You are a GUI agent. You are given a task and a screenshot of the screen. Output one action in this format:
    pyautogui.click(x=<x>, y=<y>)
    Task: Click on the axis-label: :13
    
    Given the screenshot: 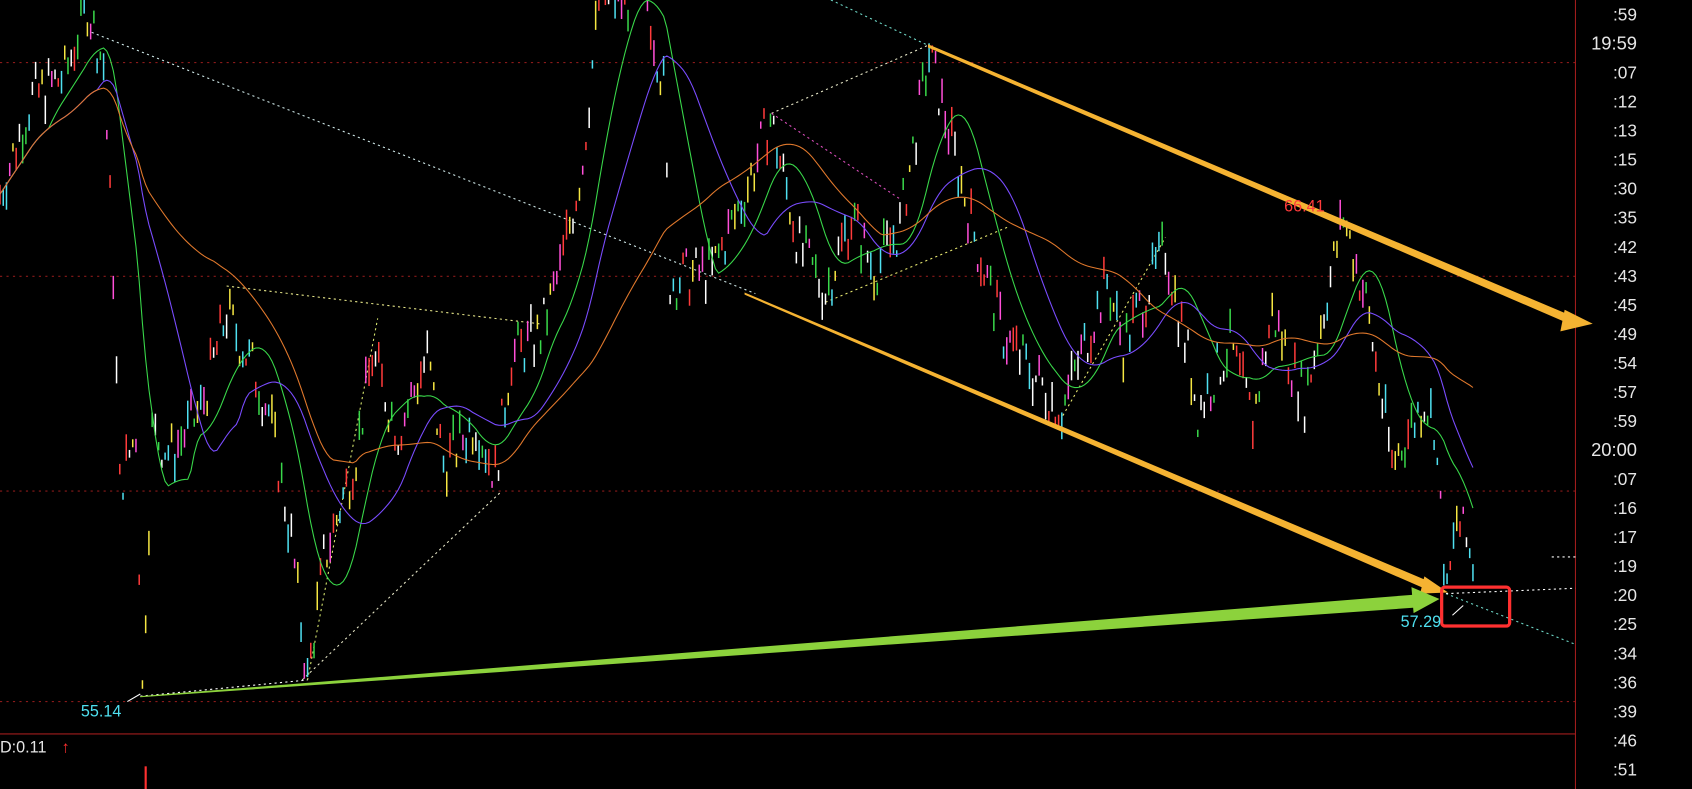 What is the action you would take?
    pyautogui.click(x=1625, y=131)
    